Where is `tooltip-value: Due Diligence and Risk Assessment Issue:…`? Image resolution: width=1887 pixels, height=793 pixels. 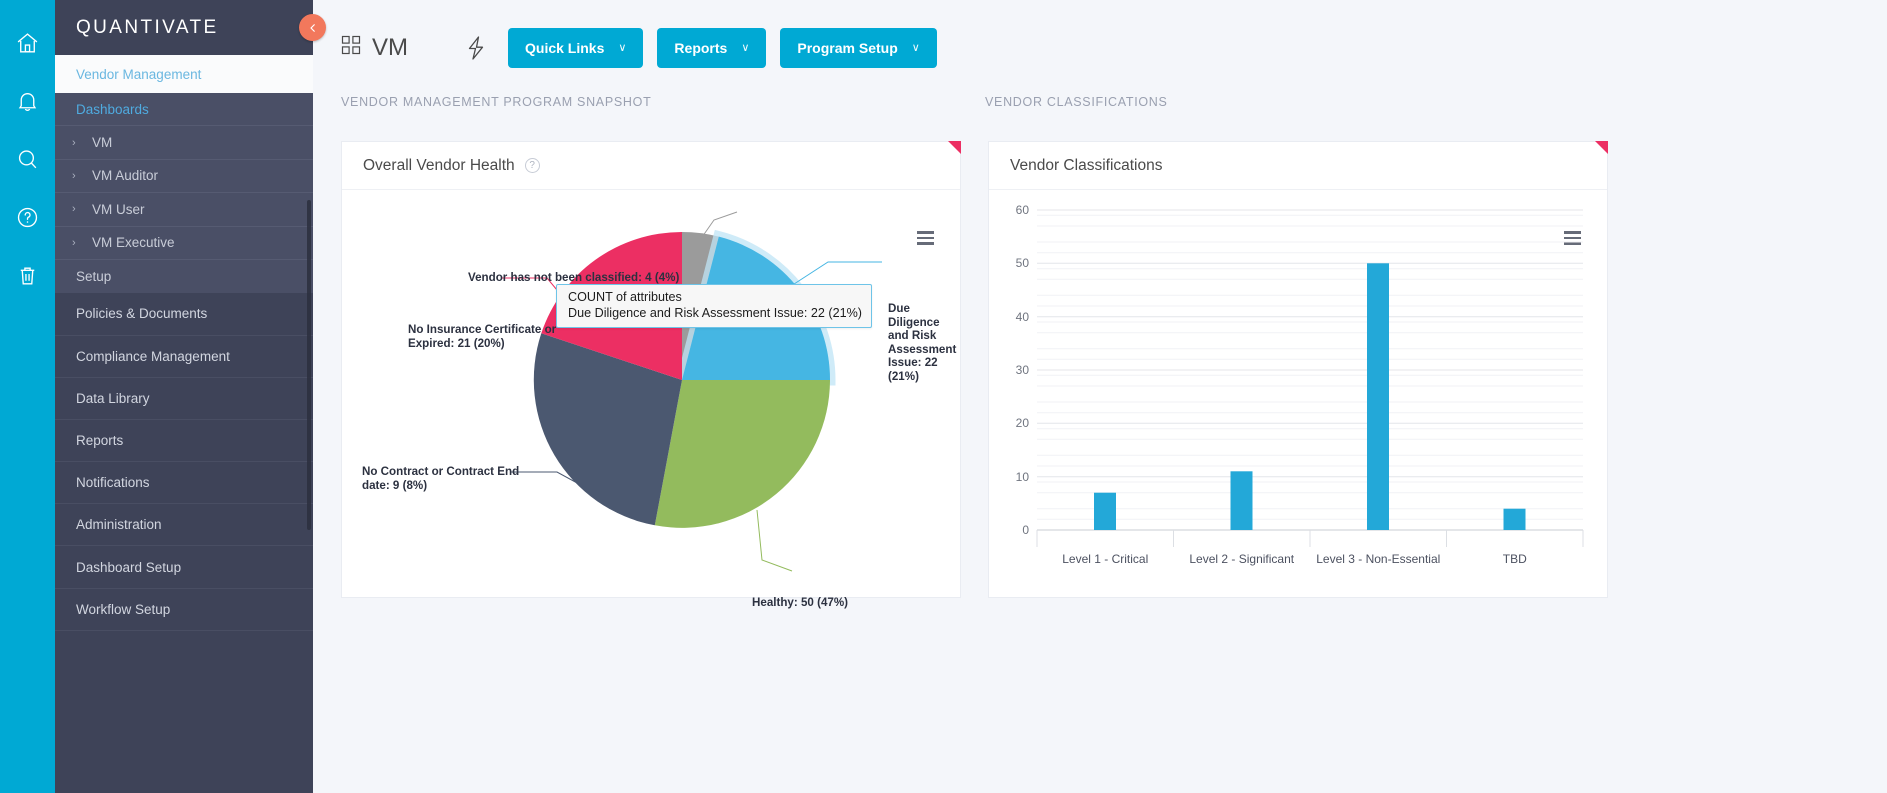 tooltip-value: Due Diligence and Risk Assessment Issue:… is located at coordinates (715, 312).